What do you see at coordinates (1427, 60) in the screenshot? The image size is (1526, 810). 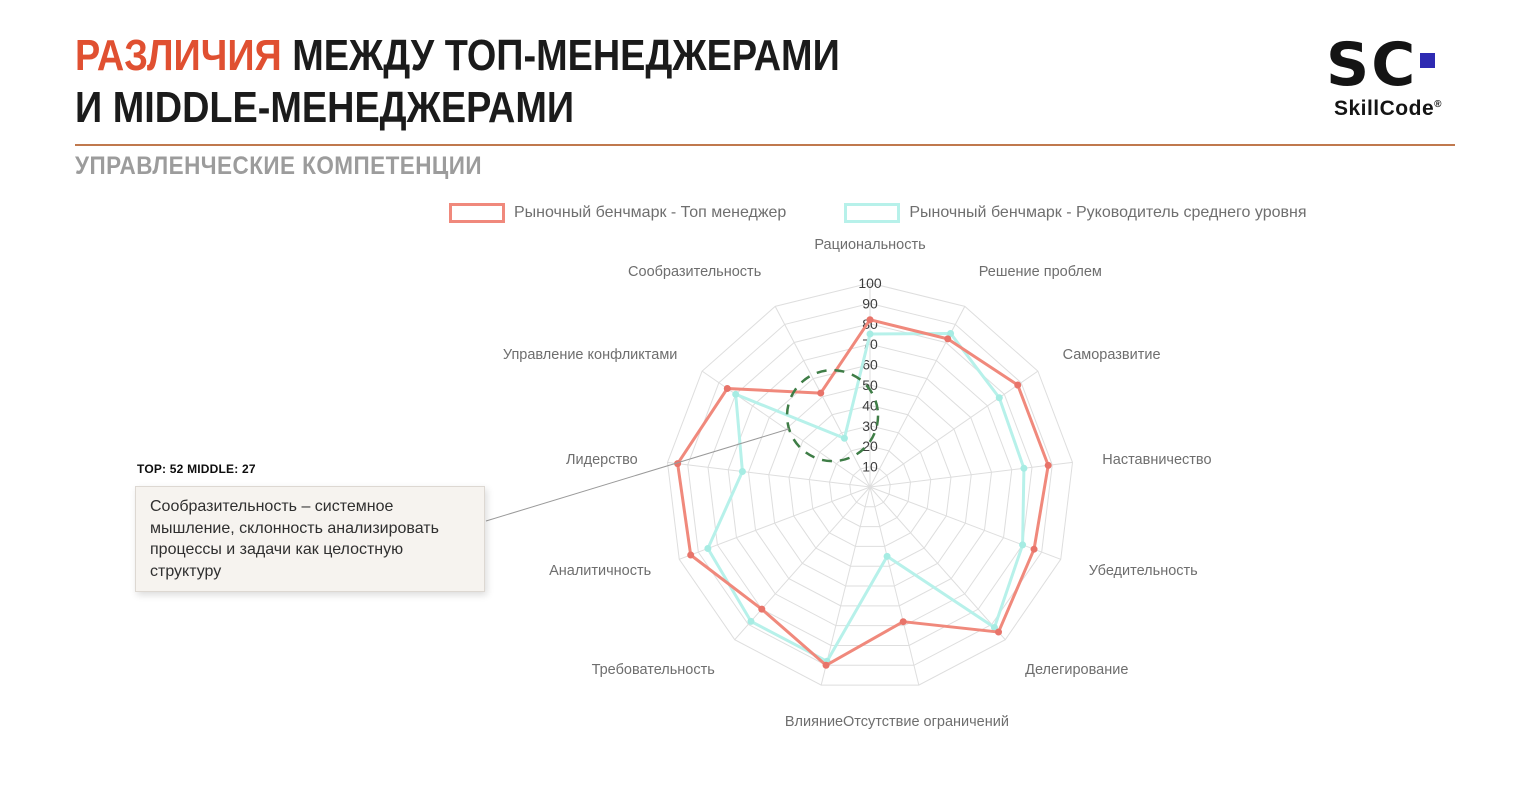 I see `logo-blue-square` at bounding box center [1427, 60].